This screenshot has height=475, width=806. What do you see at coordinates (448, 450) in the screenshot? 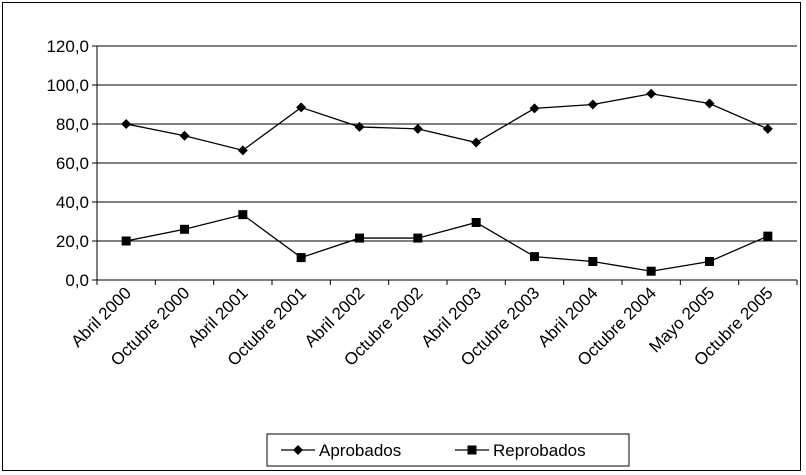
I see `legend-box` at bounding box center [448, 450].